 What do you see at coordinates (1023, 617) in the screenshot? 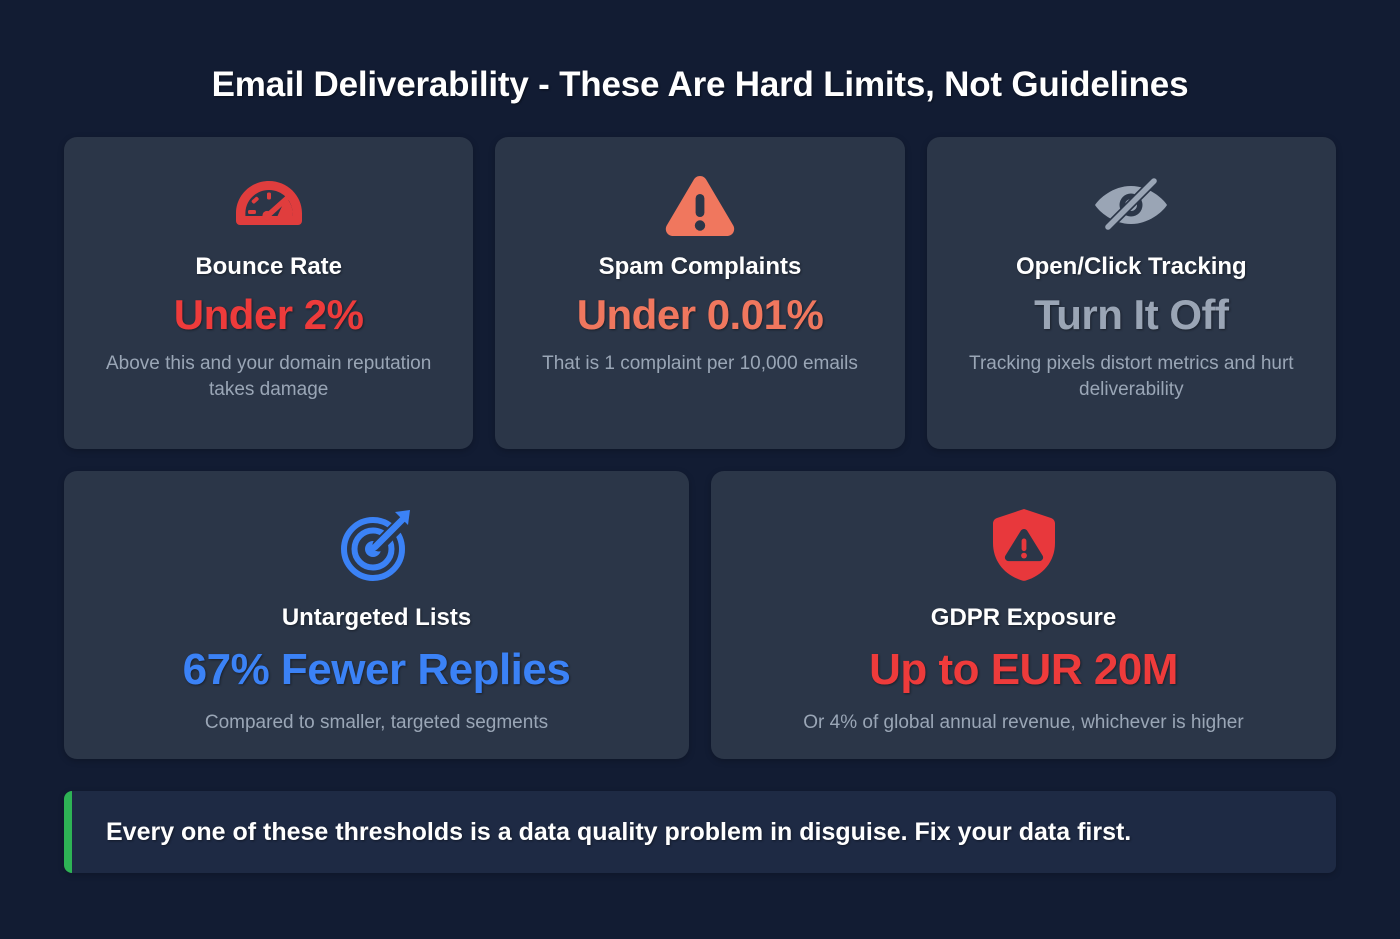
I see `card-title: GDPR Exposure` at bounding box center [1023, 617].